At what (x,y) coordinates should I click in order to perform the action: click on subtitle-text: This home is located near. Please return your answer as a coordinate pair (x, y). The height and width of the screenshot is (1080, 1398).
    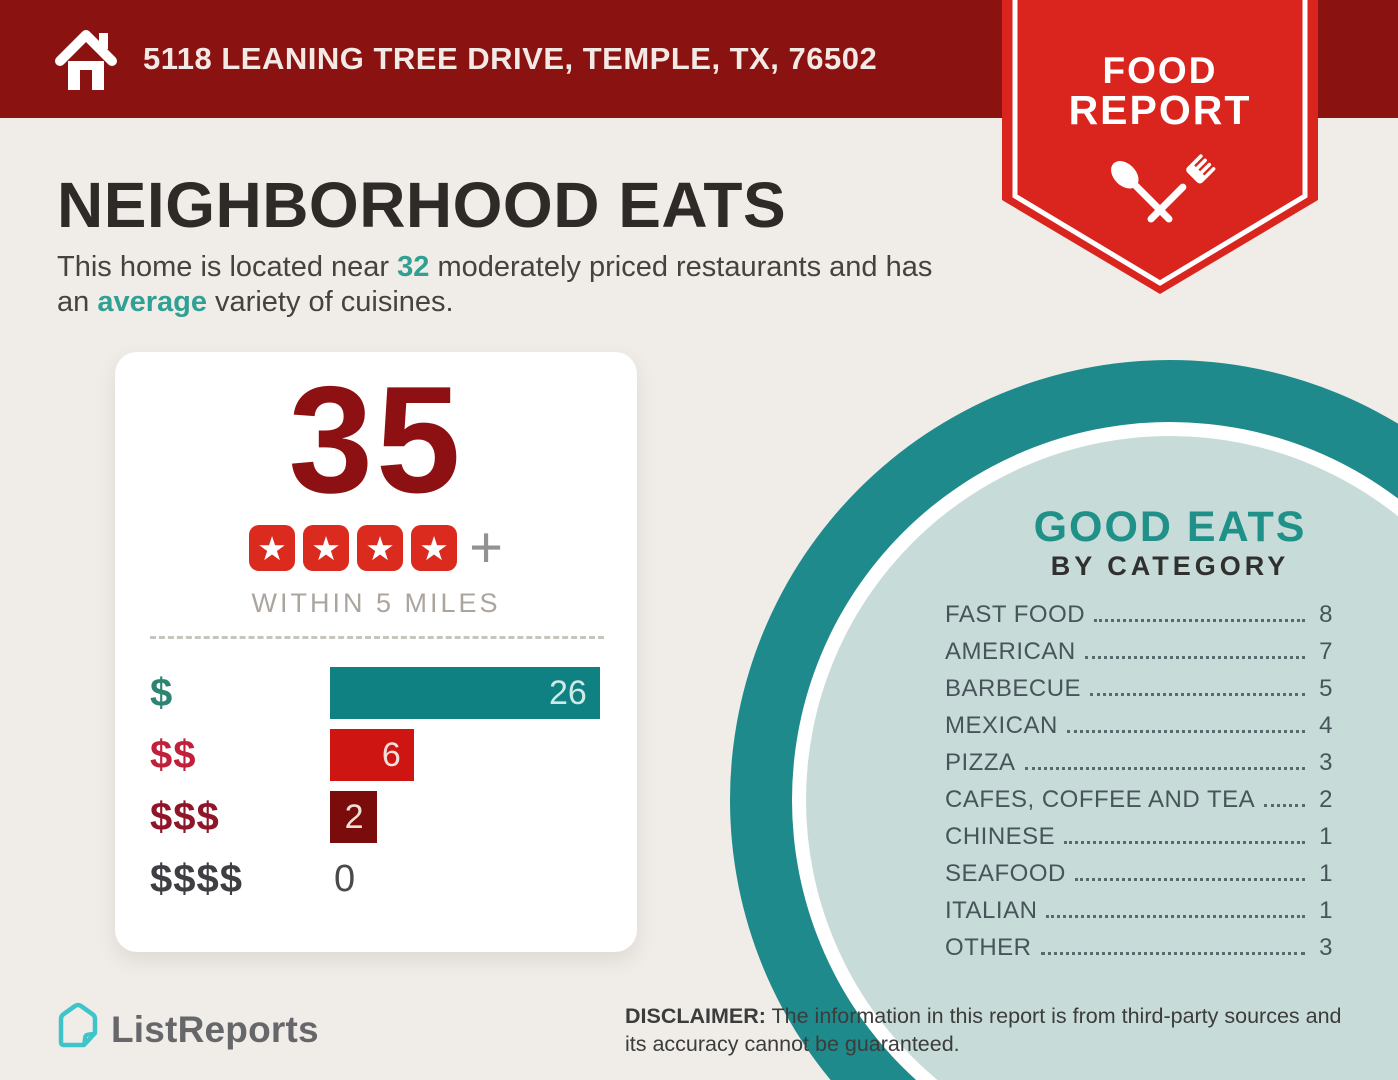
    Looking at the image, I should click on (227, 267).